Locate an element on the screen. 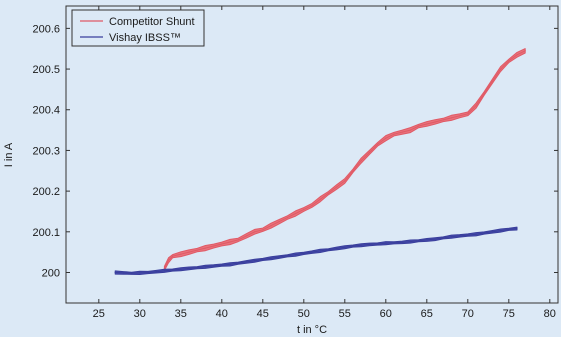  x-tick-label: 70 is located at coordinates (468, 314).